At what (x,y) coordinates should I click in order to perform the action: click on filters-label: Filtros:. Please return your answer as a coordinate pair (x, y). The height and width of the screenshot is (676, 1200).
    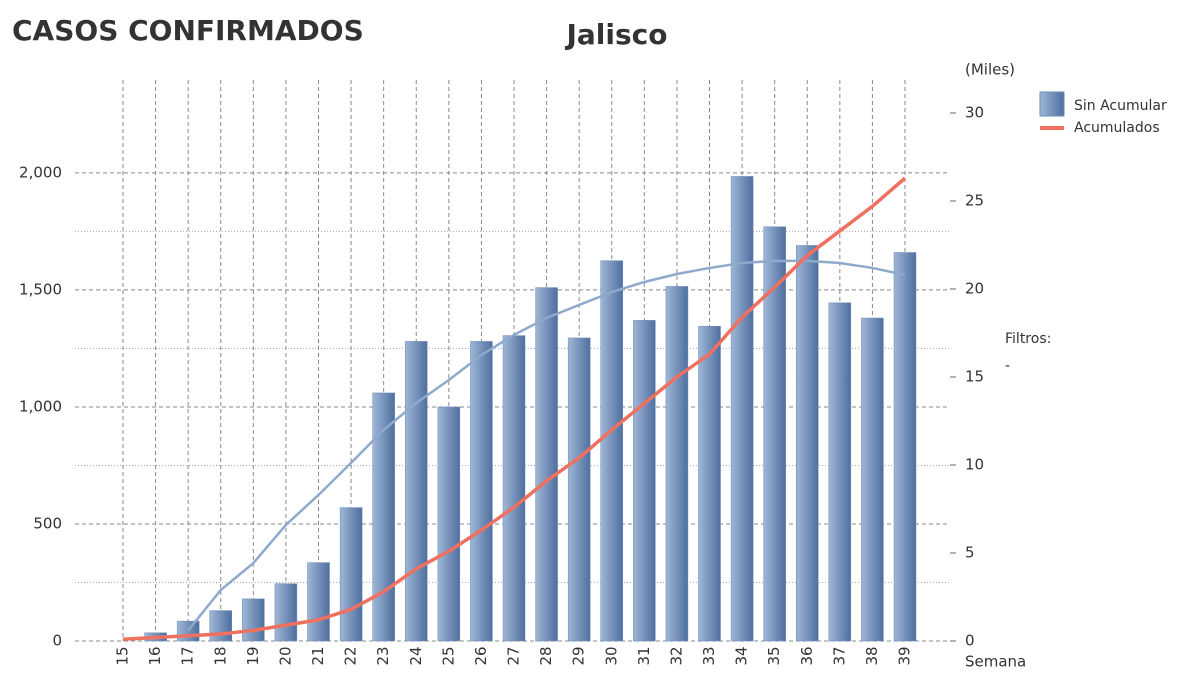
    Looking at the image, I should click on (1028, 339).